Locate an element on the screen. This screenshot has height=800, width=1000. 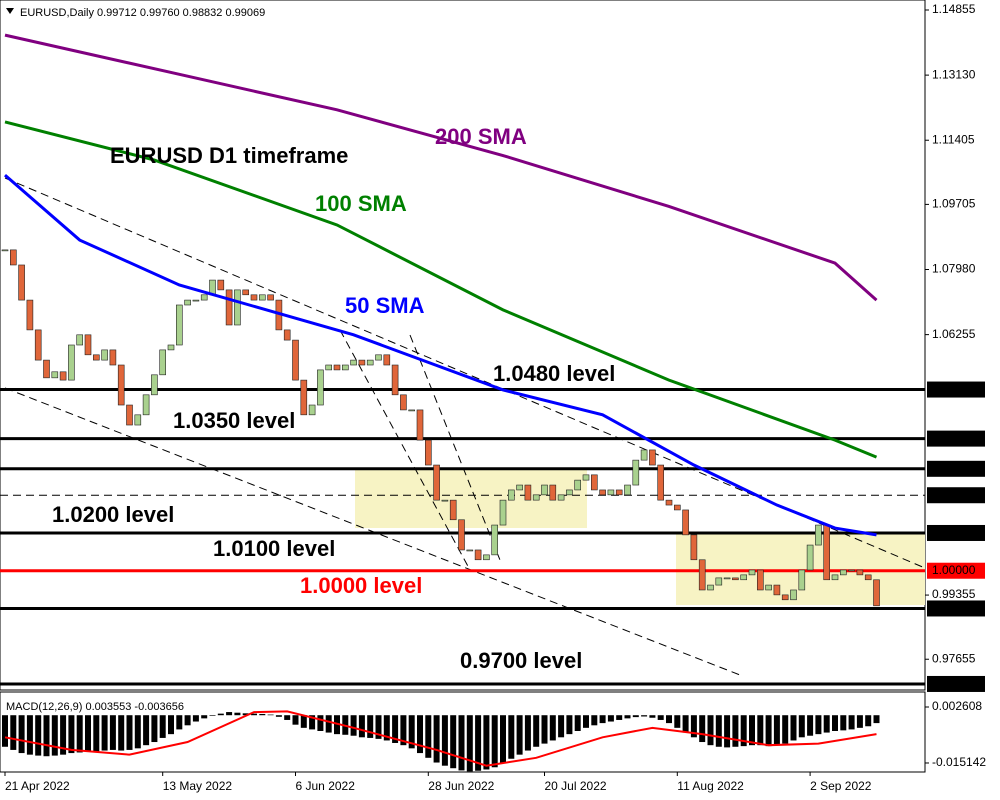
macd-signal is located at coordinates (440, 738).